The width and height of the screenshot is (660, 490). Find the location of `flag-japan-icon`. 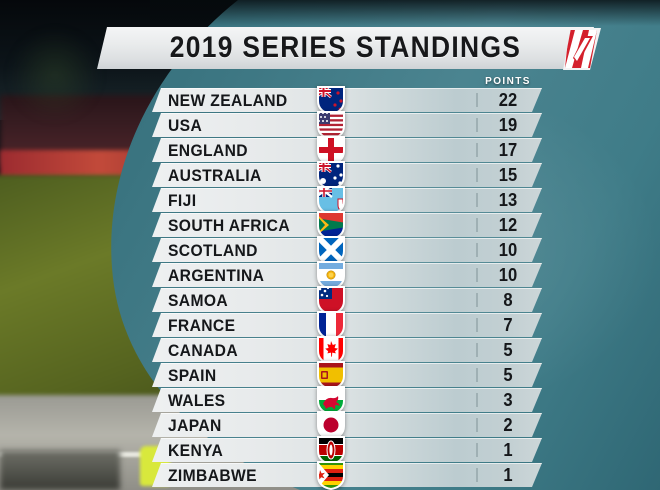

flag-japan-icon is located at coordinates (331, 425).